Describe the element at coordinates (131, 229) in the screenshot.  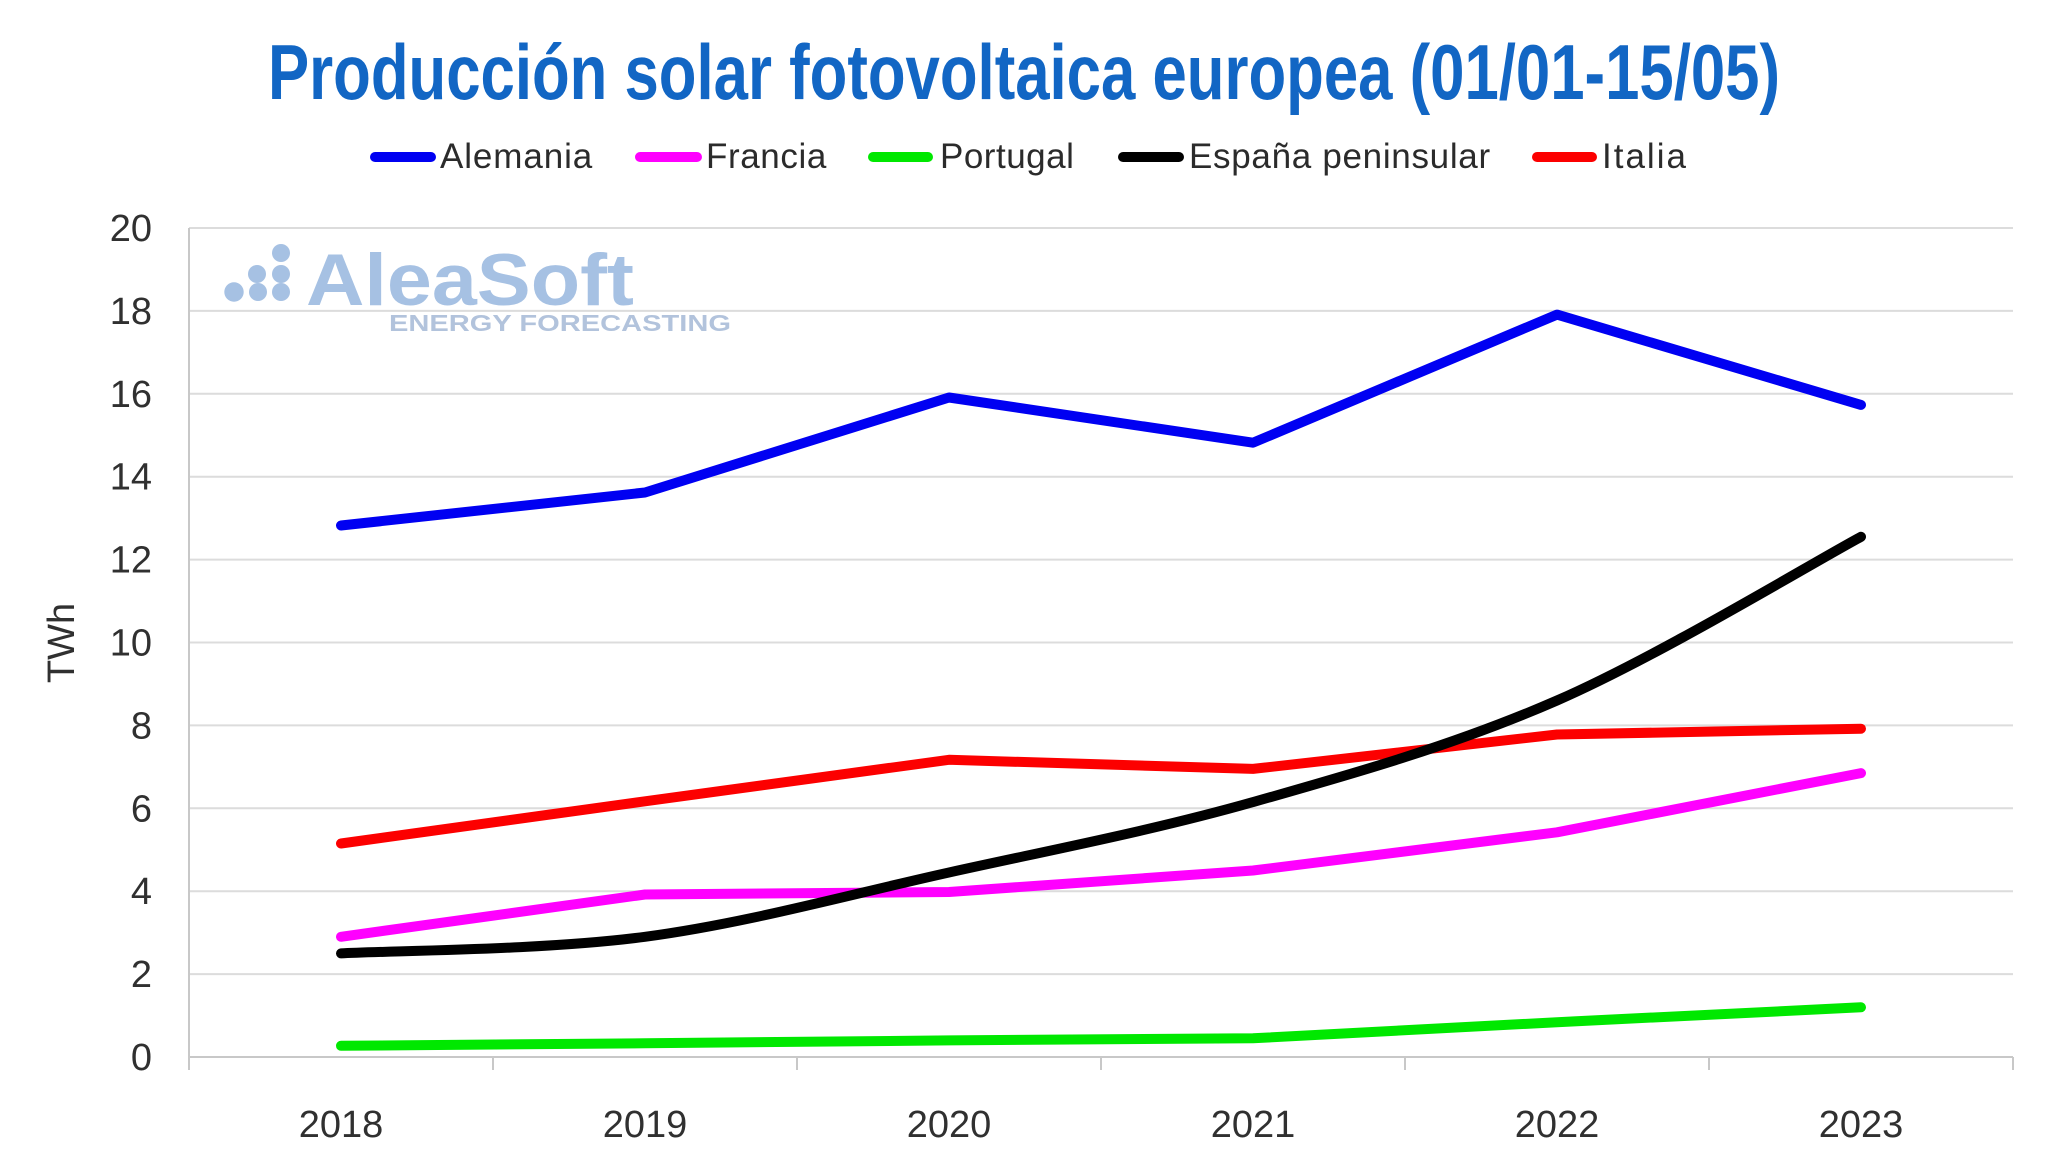
I see `svg-text: 20` at that location.